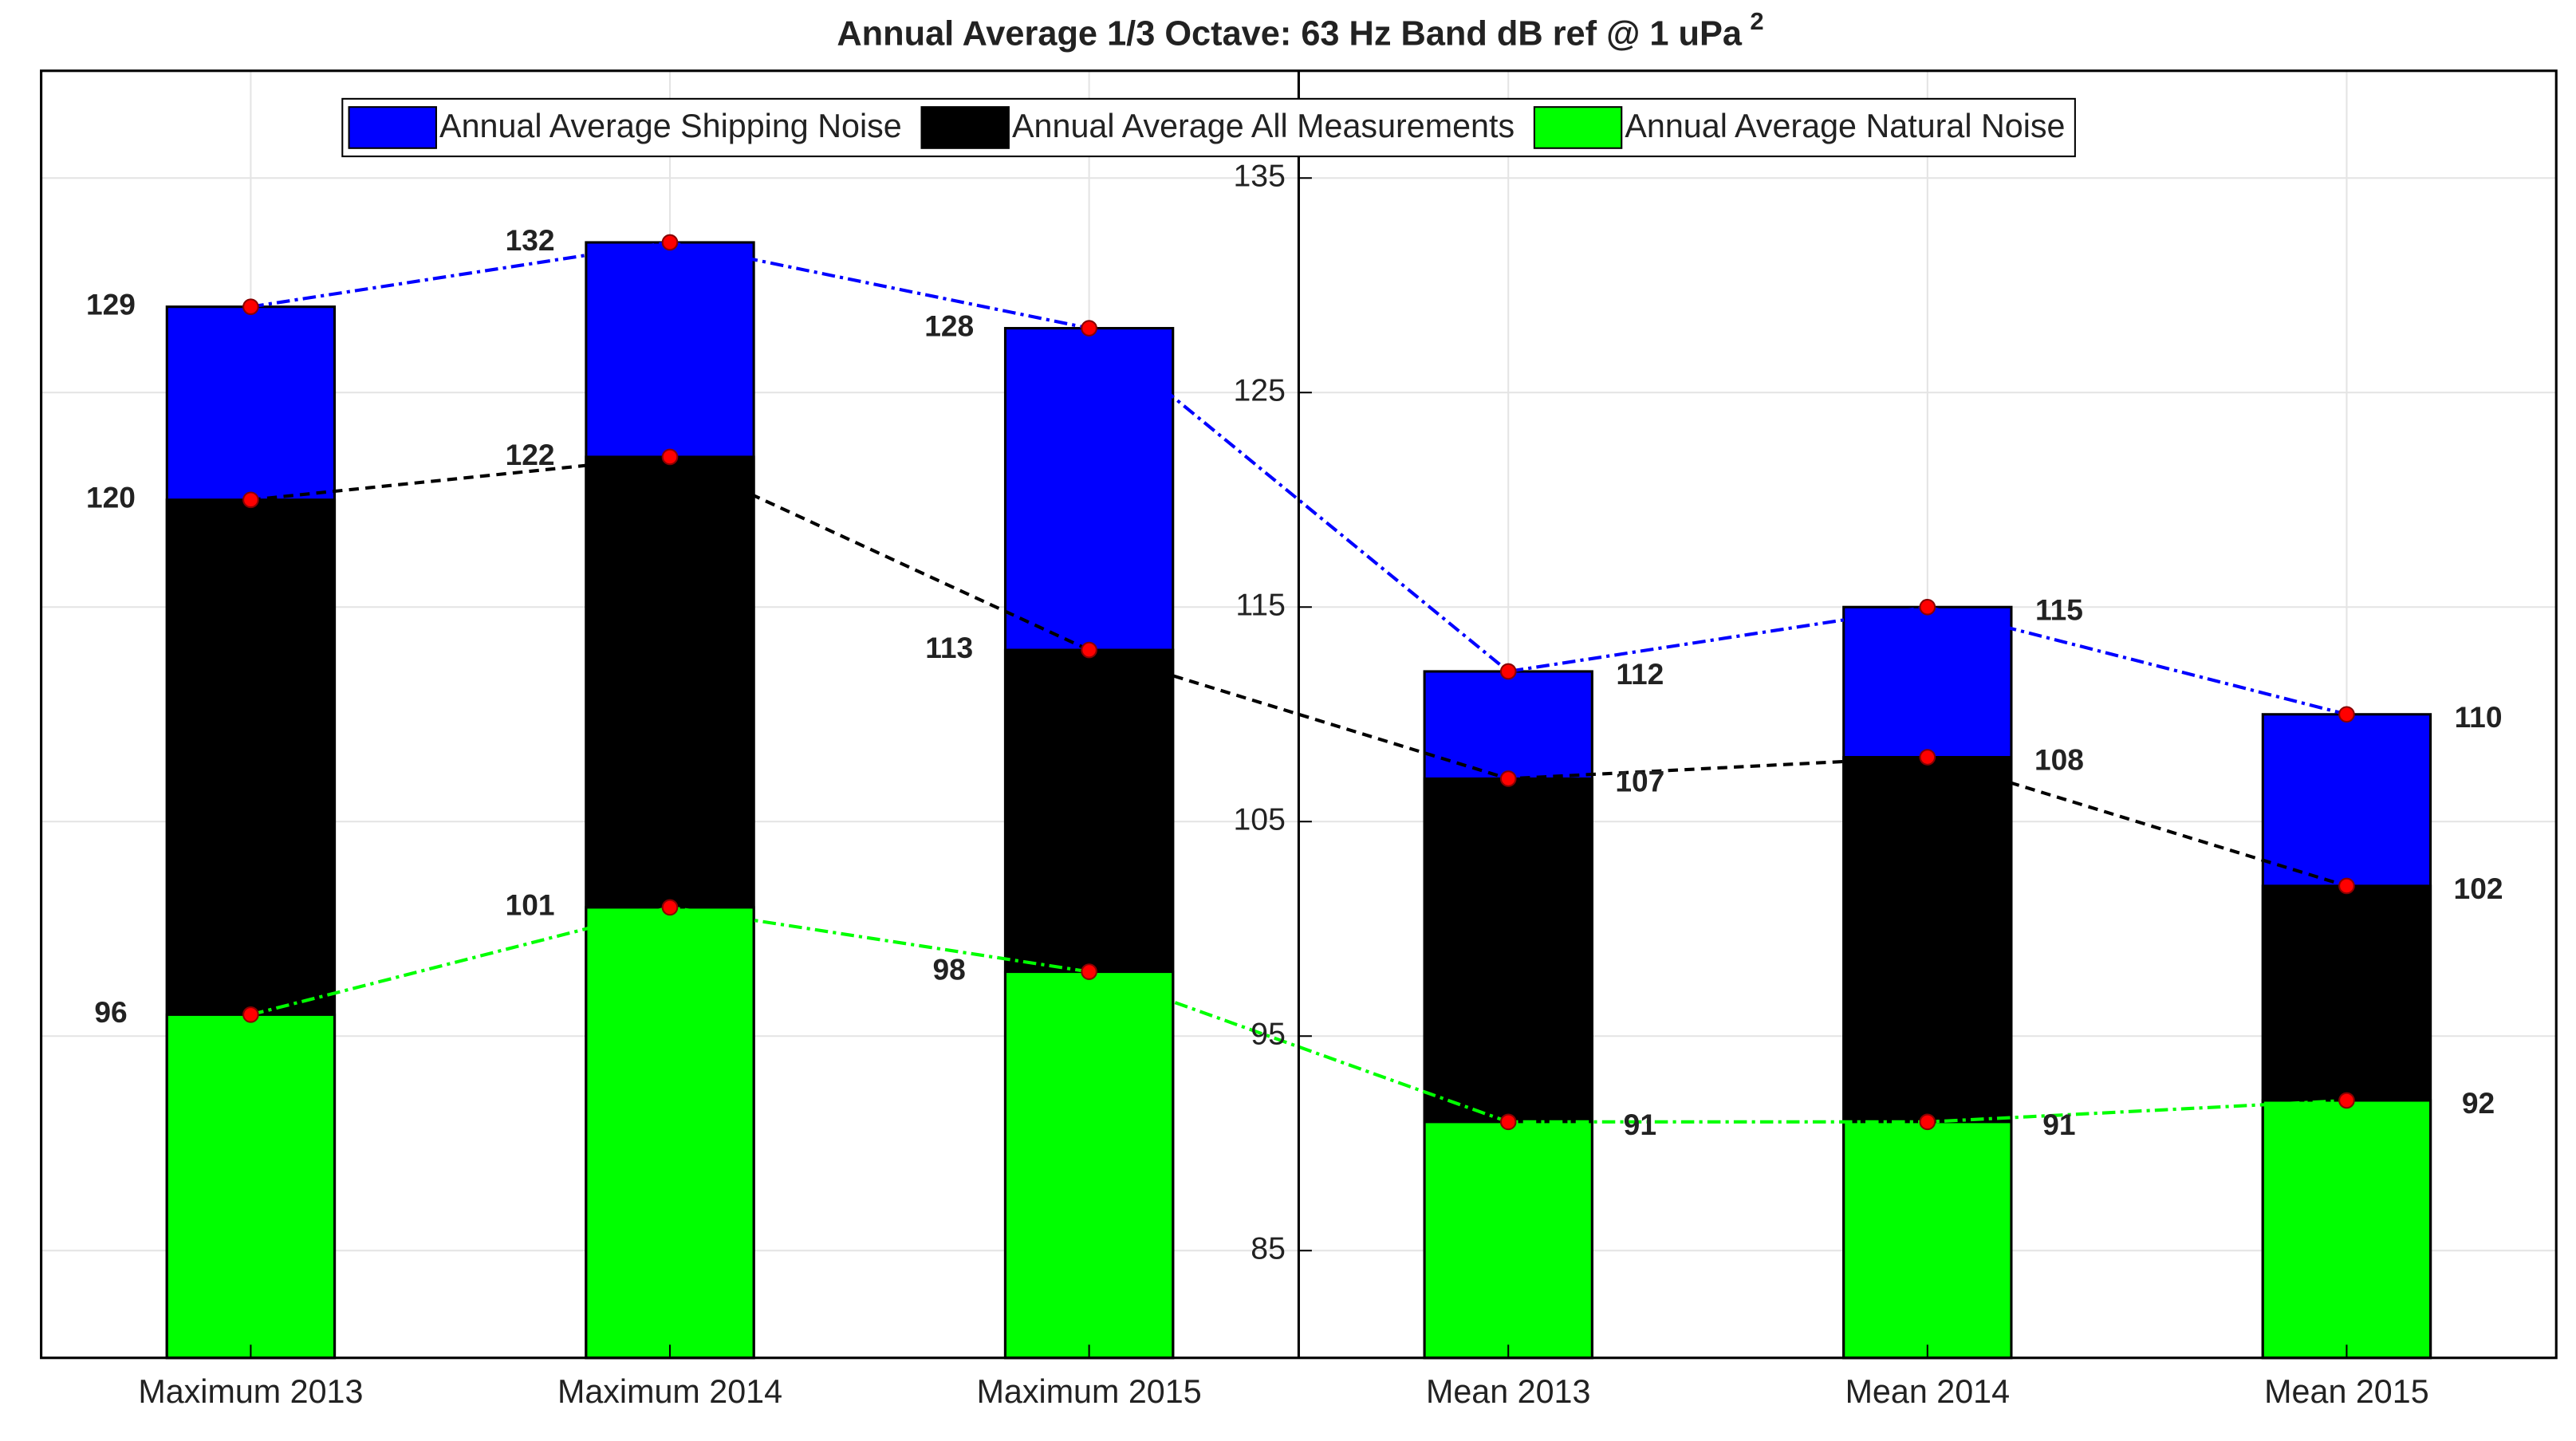  I want to click on data-label: 132, so click(530, 240).